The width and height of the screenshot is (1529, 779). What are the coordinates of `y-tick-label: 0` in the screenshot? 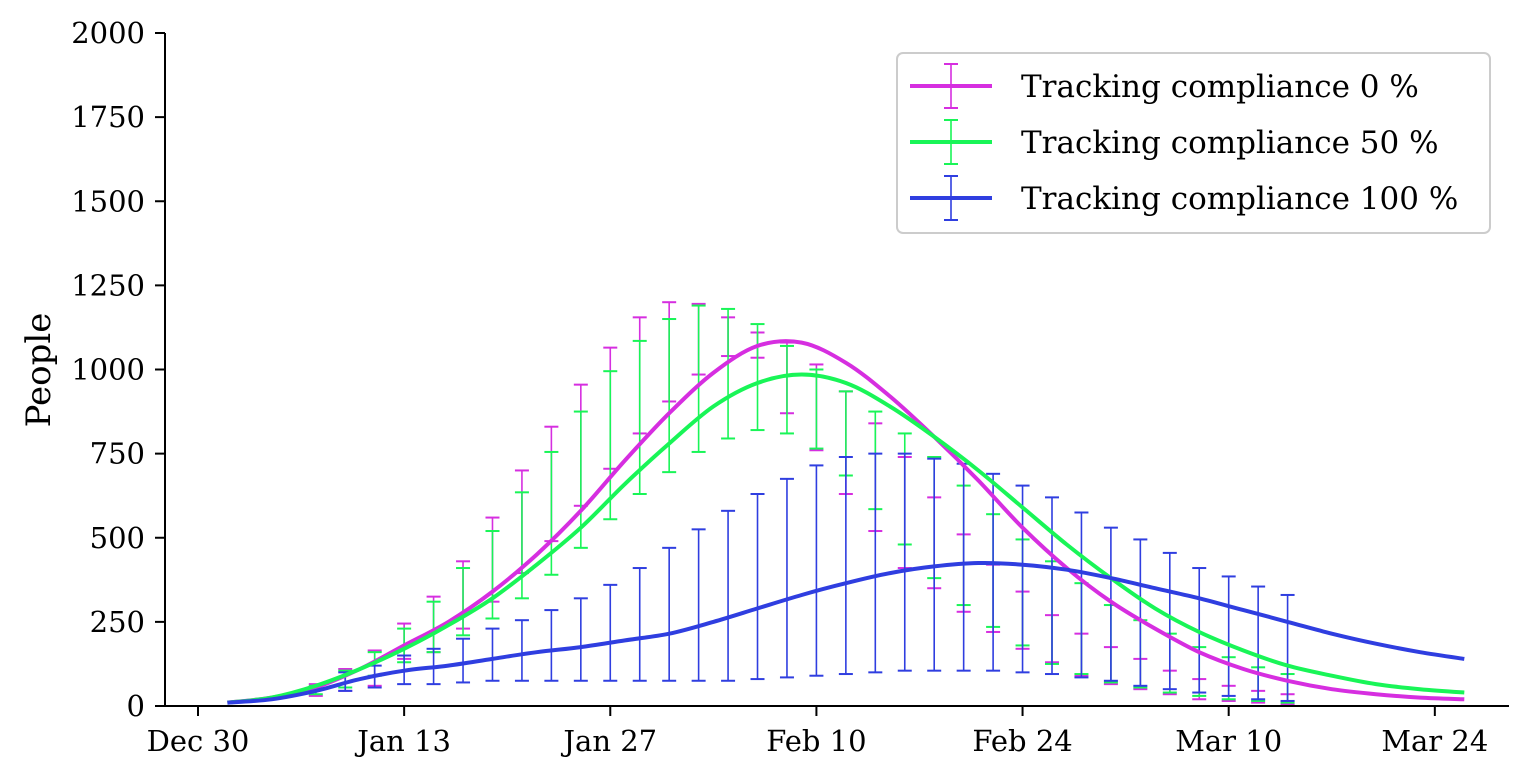 It's located at (136, 706).